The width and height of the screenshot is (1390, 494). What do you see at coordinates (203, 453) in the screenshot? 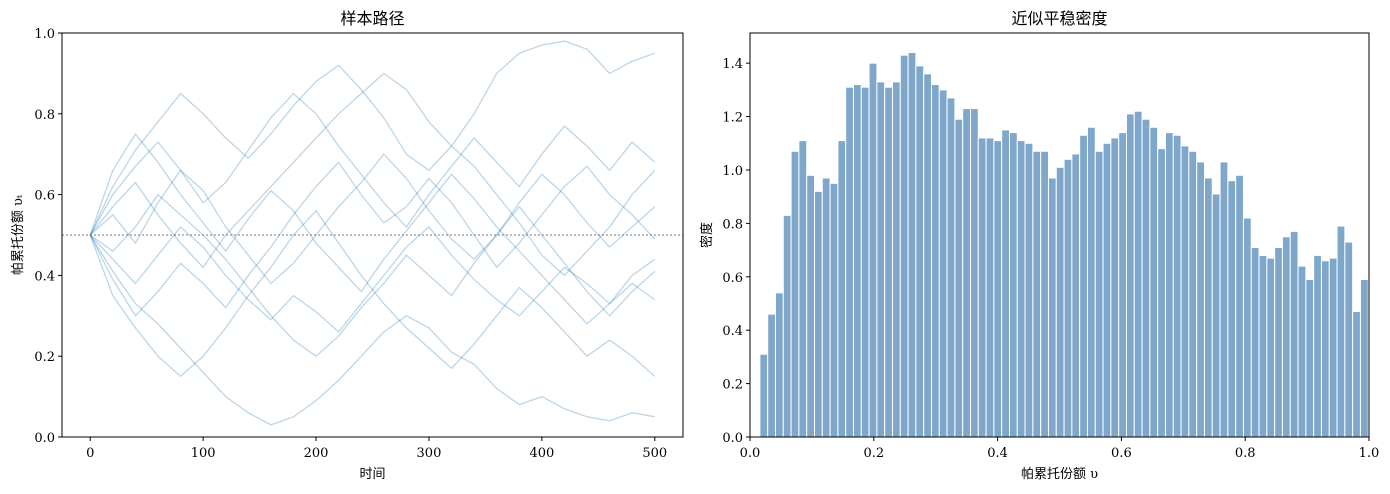
I see `x-tick-label: 100` at bounding box center [203, 453].